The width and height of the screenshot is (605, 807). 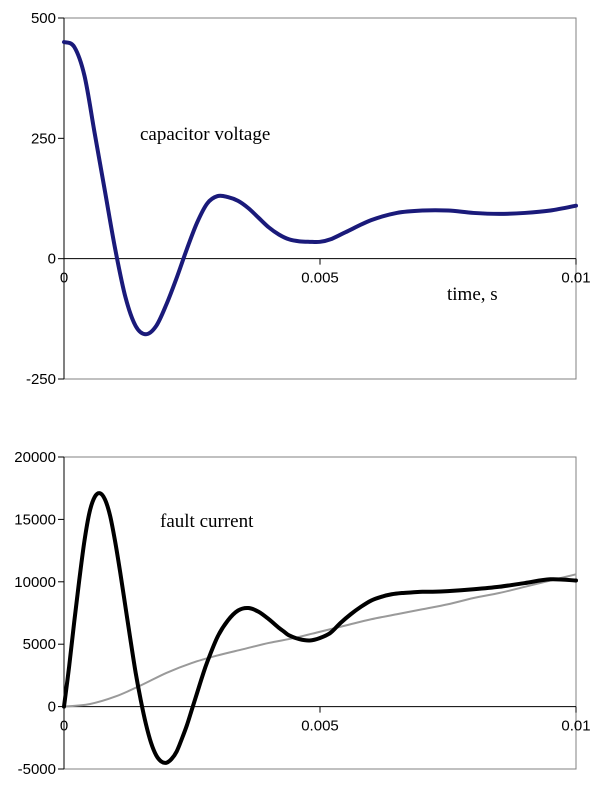 What do you see at coordinates (35, 457) in the screenshot?
I see `y-tick-label: 20000` at bounding box center [35, 457].